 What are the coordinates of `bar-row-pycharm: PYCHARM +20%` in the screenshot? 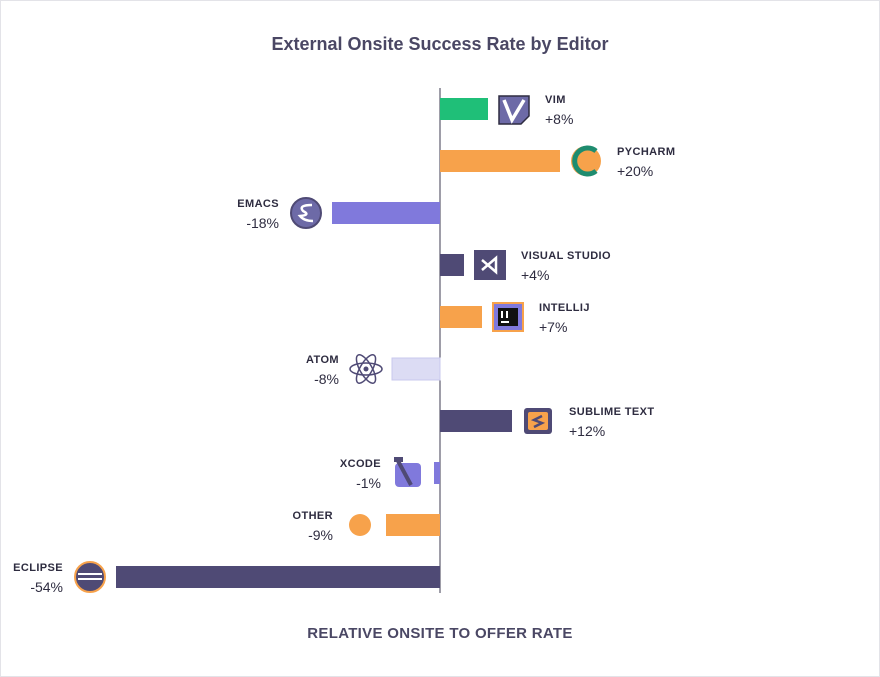 It's located at (557, 162).